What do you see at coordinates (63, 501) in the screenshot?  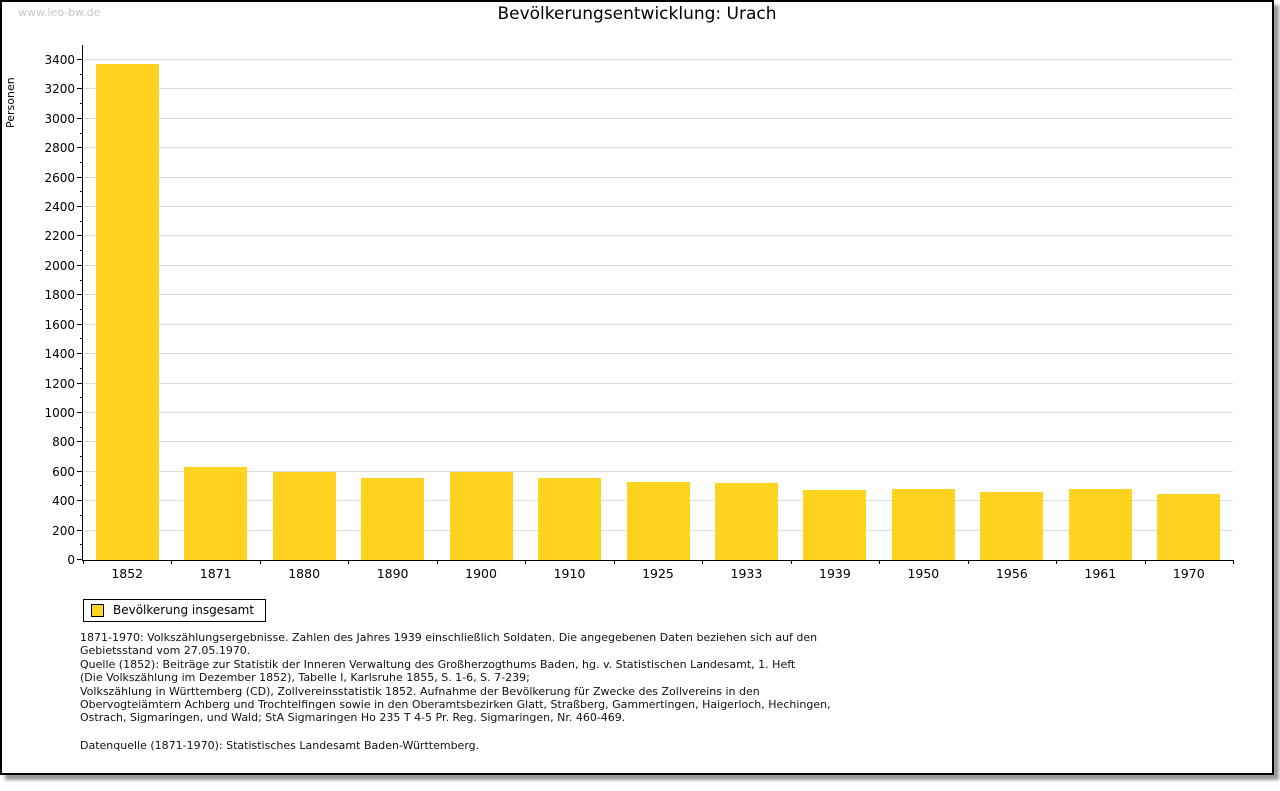 I see `y-axis-tick-label: 400` at bounding box center [63, 501].